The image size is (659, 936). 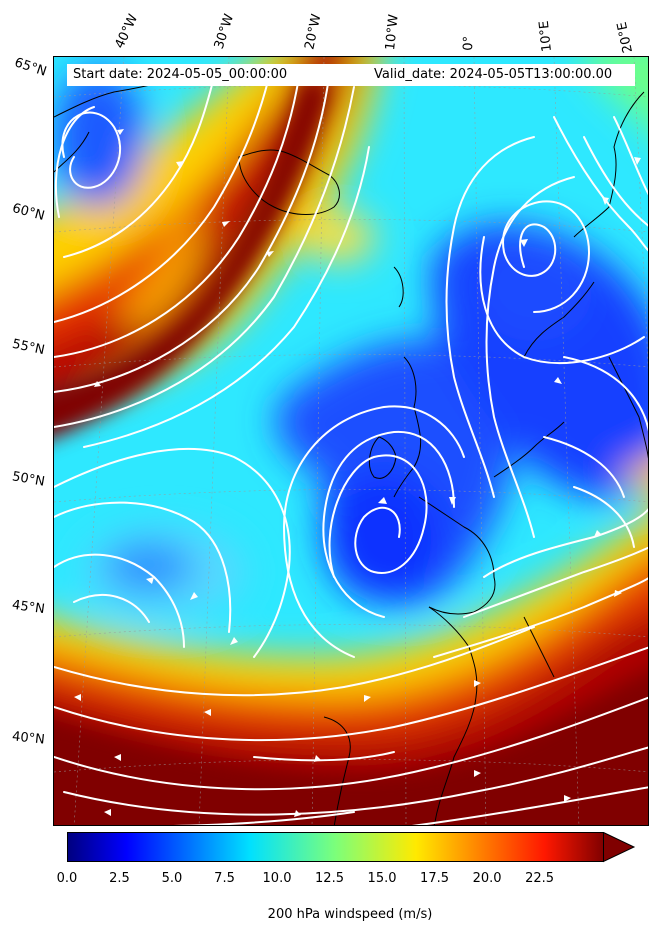 I want to click on colorbar-tick-label: 20.0, so click(x=487, y=878).